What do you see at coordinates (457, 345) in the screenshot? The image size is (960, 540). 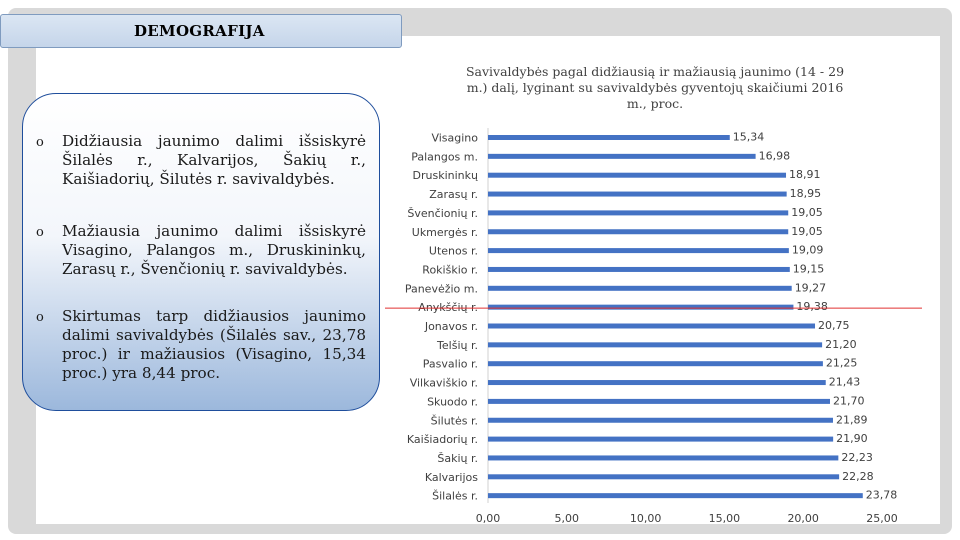 I see `category-label: Telšių r.` at bounding box center [457, 345].